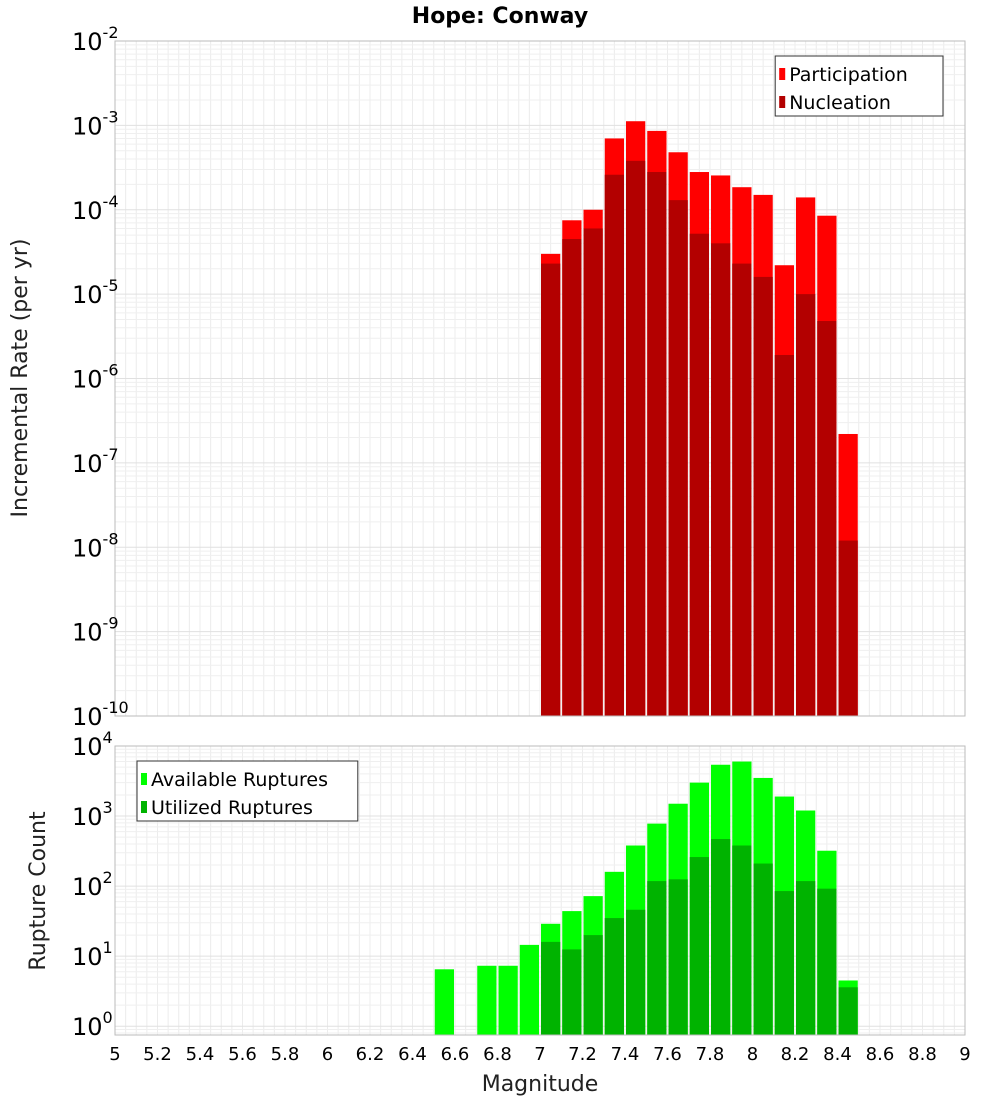  I want to click on x-tick-label: 5.6, so click(242, 1054).